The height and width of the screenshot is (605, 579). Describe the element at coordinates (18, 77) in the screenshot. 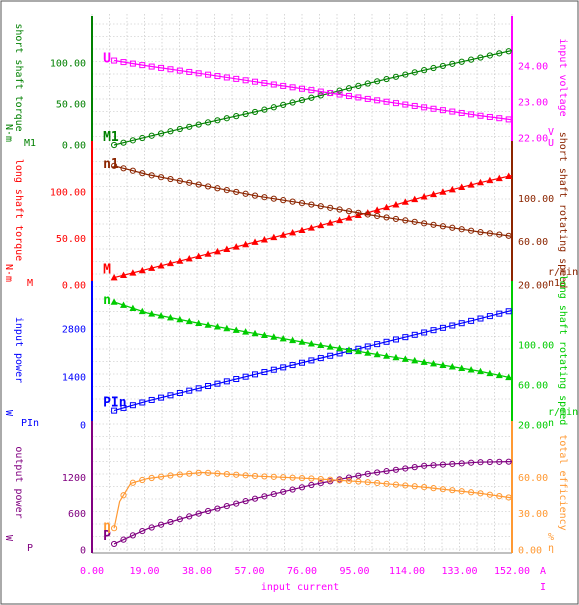

I see `left-axis-label: short shaft torque` at that location.